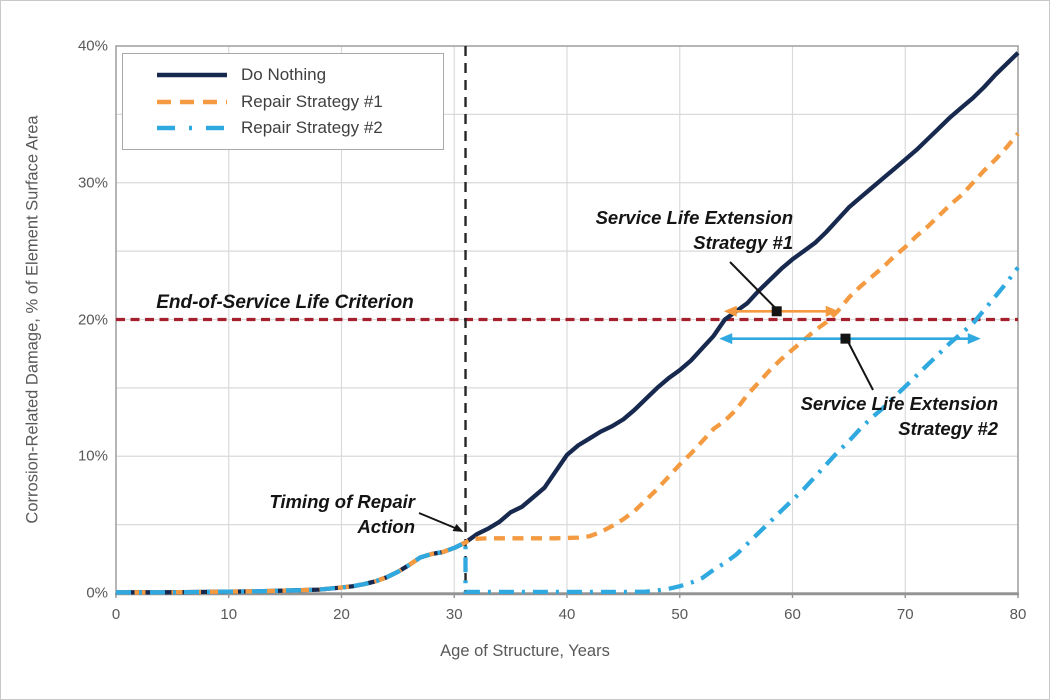 This screenshot has height=700, width=1050. Describe the element at coordinates (567, 614) in the screenshot. I see `x-tick-label: 40` at that location.